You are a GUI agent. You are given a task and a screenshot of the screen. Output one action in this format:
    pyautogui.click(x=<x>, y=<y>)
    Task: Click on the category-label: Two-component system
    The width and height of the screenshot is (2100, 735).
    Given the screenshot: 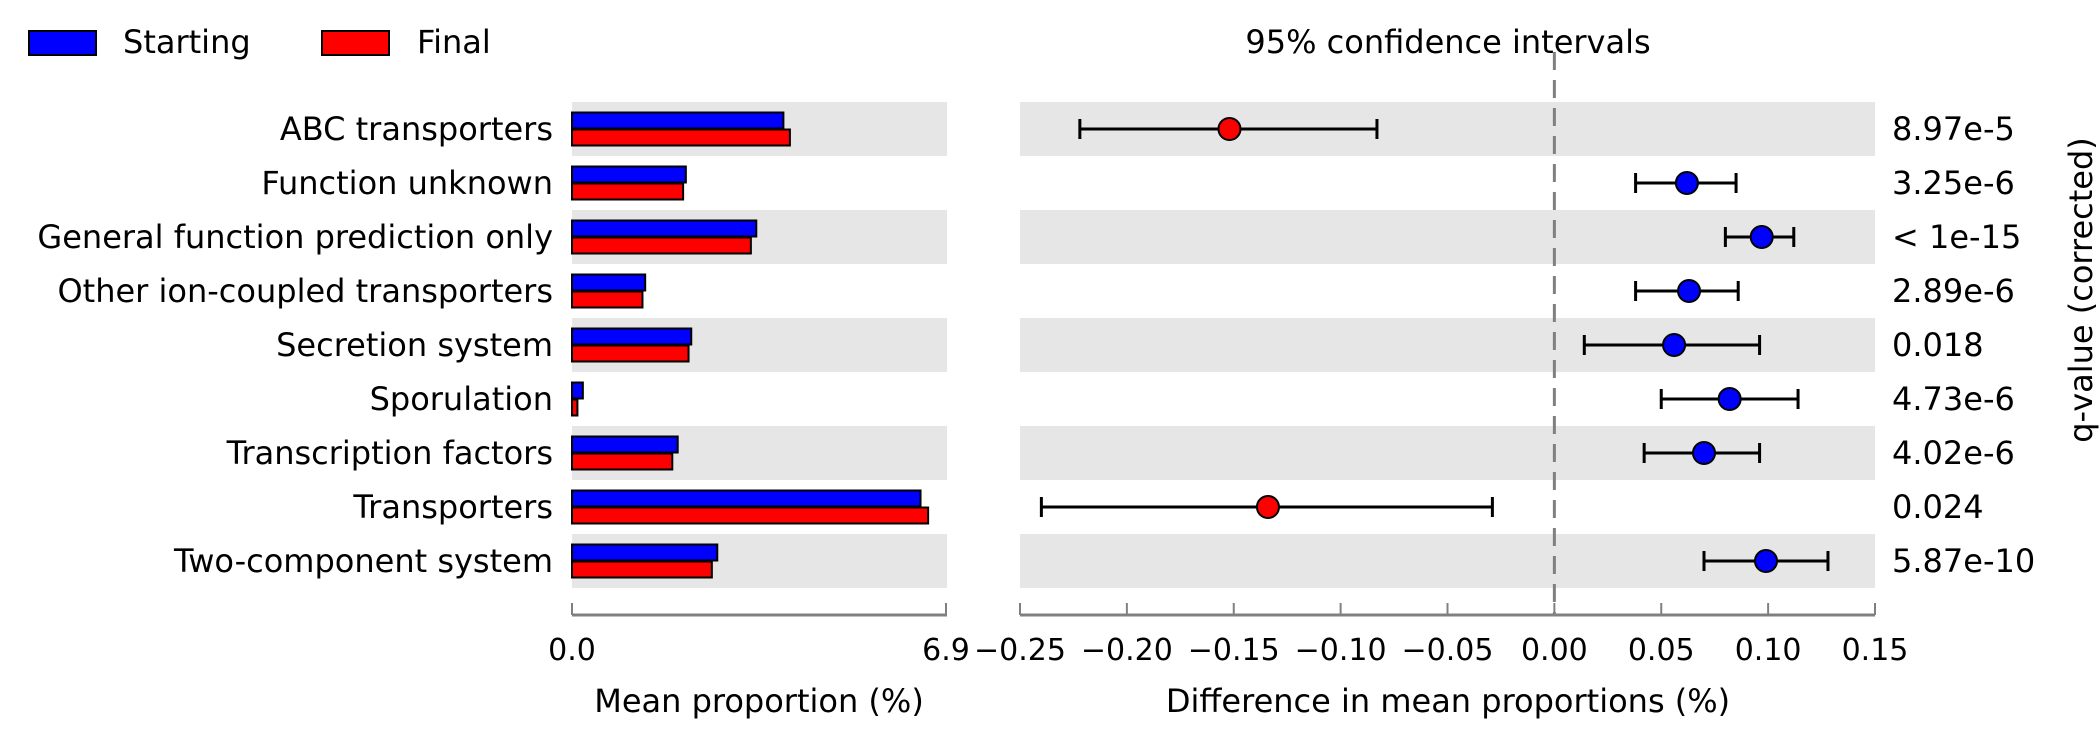 What is the action you would take?
    pyautogui.click(x=363, y=561)
    